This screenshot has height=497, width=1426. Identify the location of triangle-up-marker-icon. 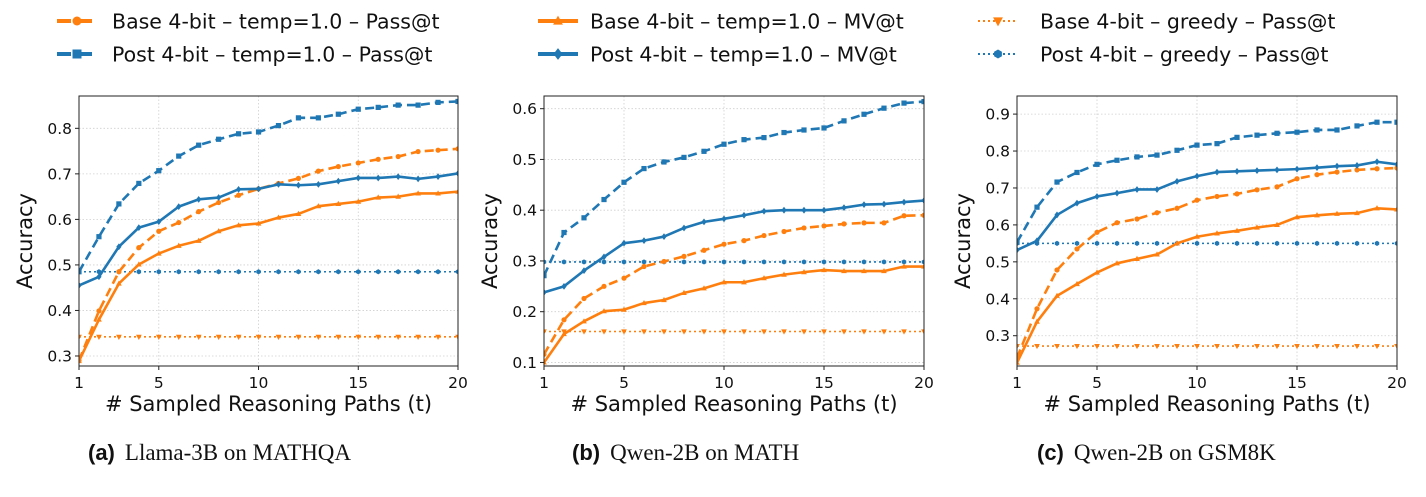
(558, 20).